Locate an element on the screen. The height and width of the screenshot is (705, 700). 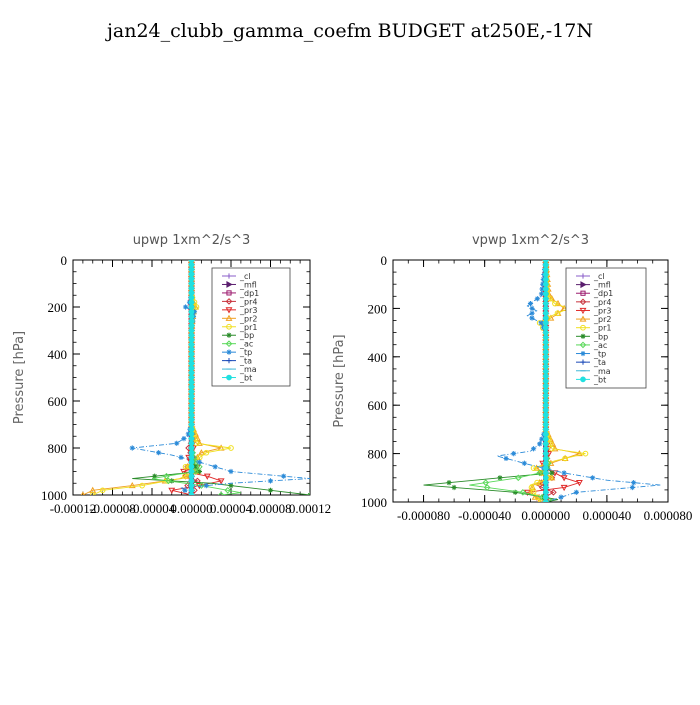
legend-label: _tp is located at coordinates (599, 354).